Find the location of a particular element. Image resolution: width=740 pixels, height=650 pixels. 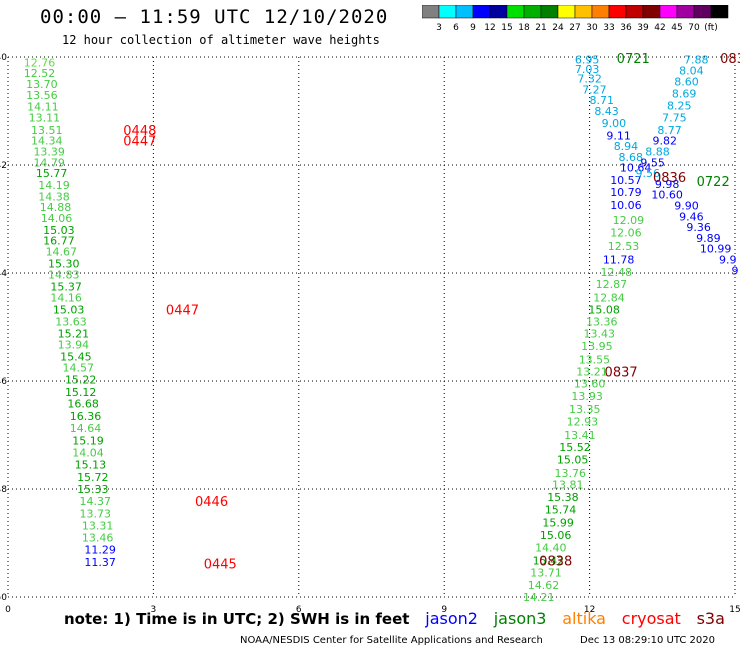

scale-label: 18 is located at coordinates (524, 28).